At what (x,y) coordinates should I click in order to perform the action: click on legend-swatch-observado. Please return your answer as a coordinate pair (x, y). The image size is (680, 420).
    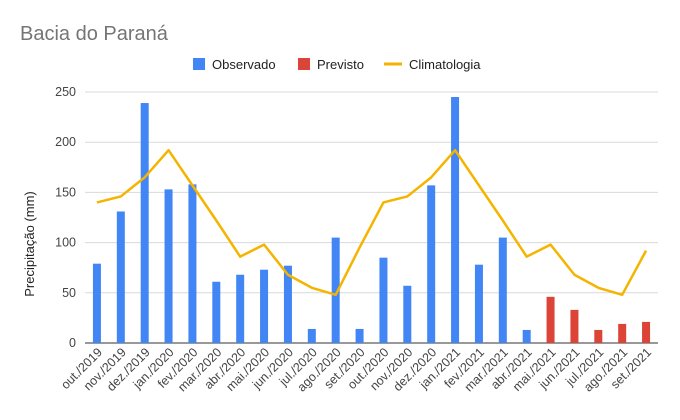
    Looking at the image, I should click on (199, 64).